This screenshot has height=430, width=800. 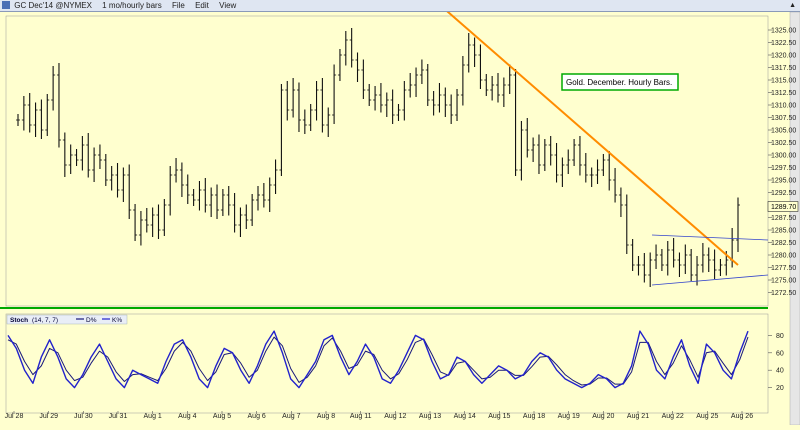 I want to click on stoch-legend-params: (14, 7, 7), so click(x=45, y=320).